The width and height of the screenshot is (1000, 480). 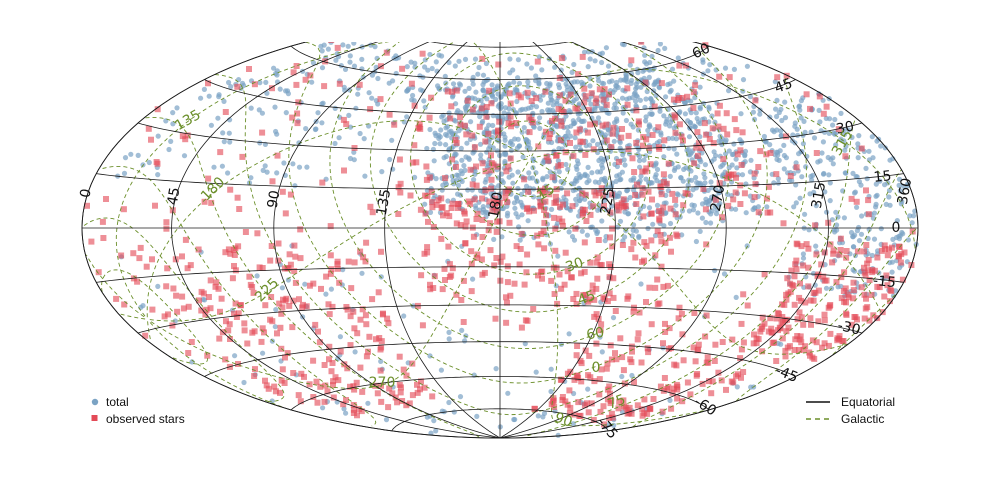 What do you see at coordinates (905, 191) in the screenshot?
I see `ra-tick-label: 360` at bounding box center [905, 191].